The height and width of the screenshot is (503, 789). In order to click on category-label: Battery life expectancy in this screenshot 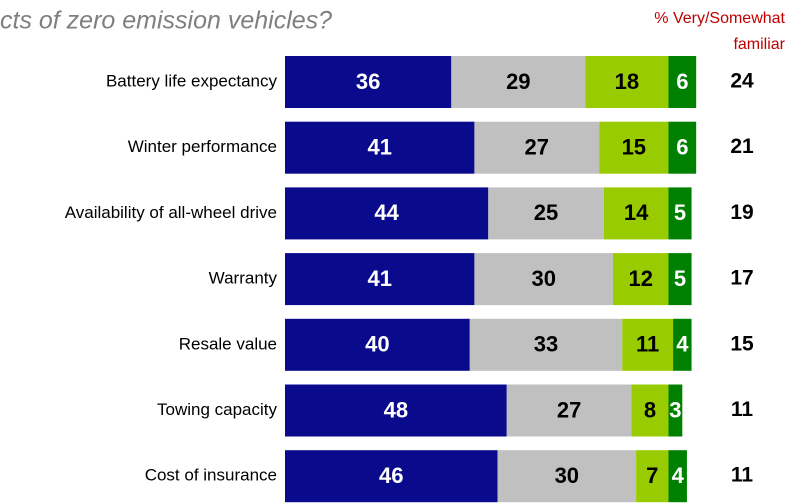, I will do `click(192, 80)`.